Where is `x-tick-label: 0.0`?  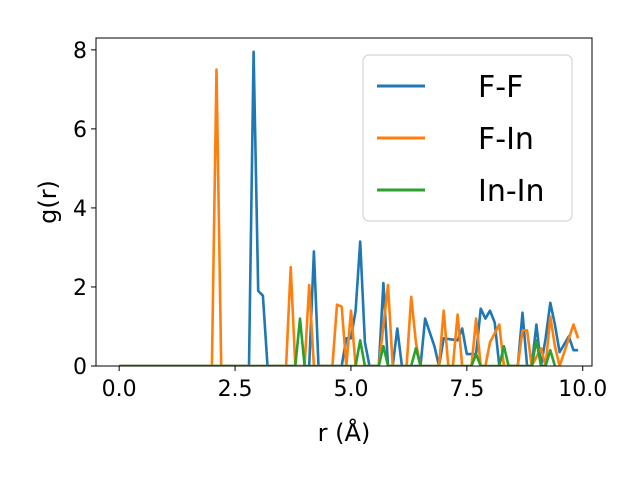 x-tick-label: 0.0 is located at coordinates (119, 389).